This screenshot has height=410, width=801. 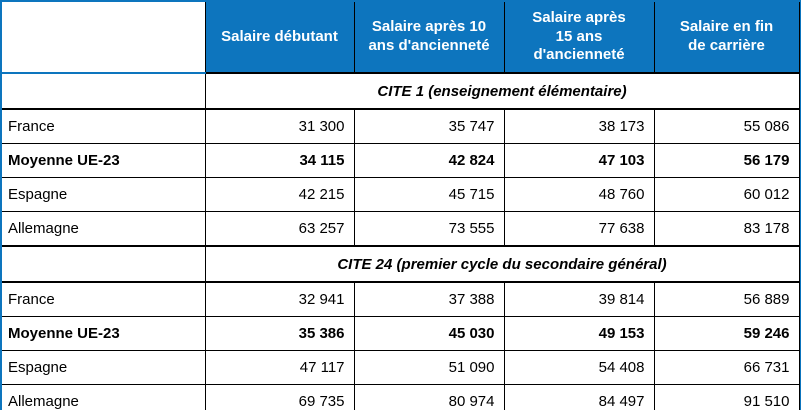 I want to click on cell-value: 39 814, so click(x=579, y=299).